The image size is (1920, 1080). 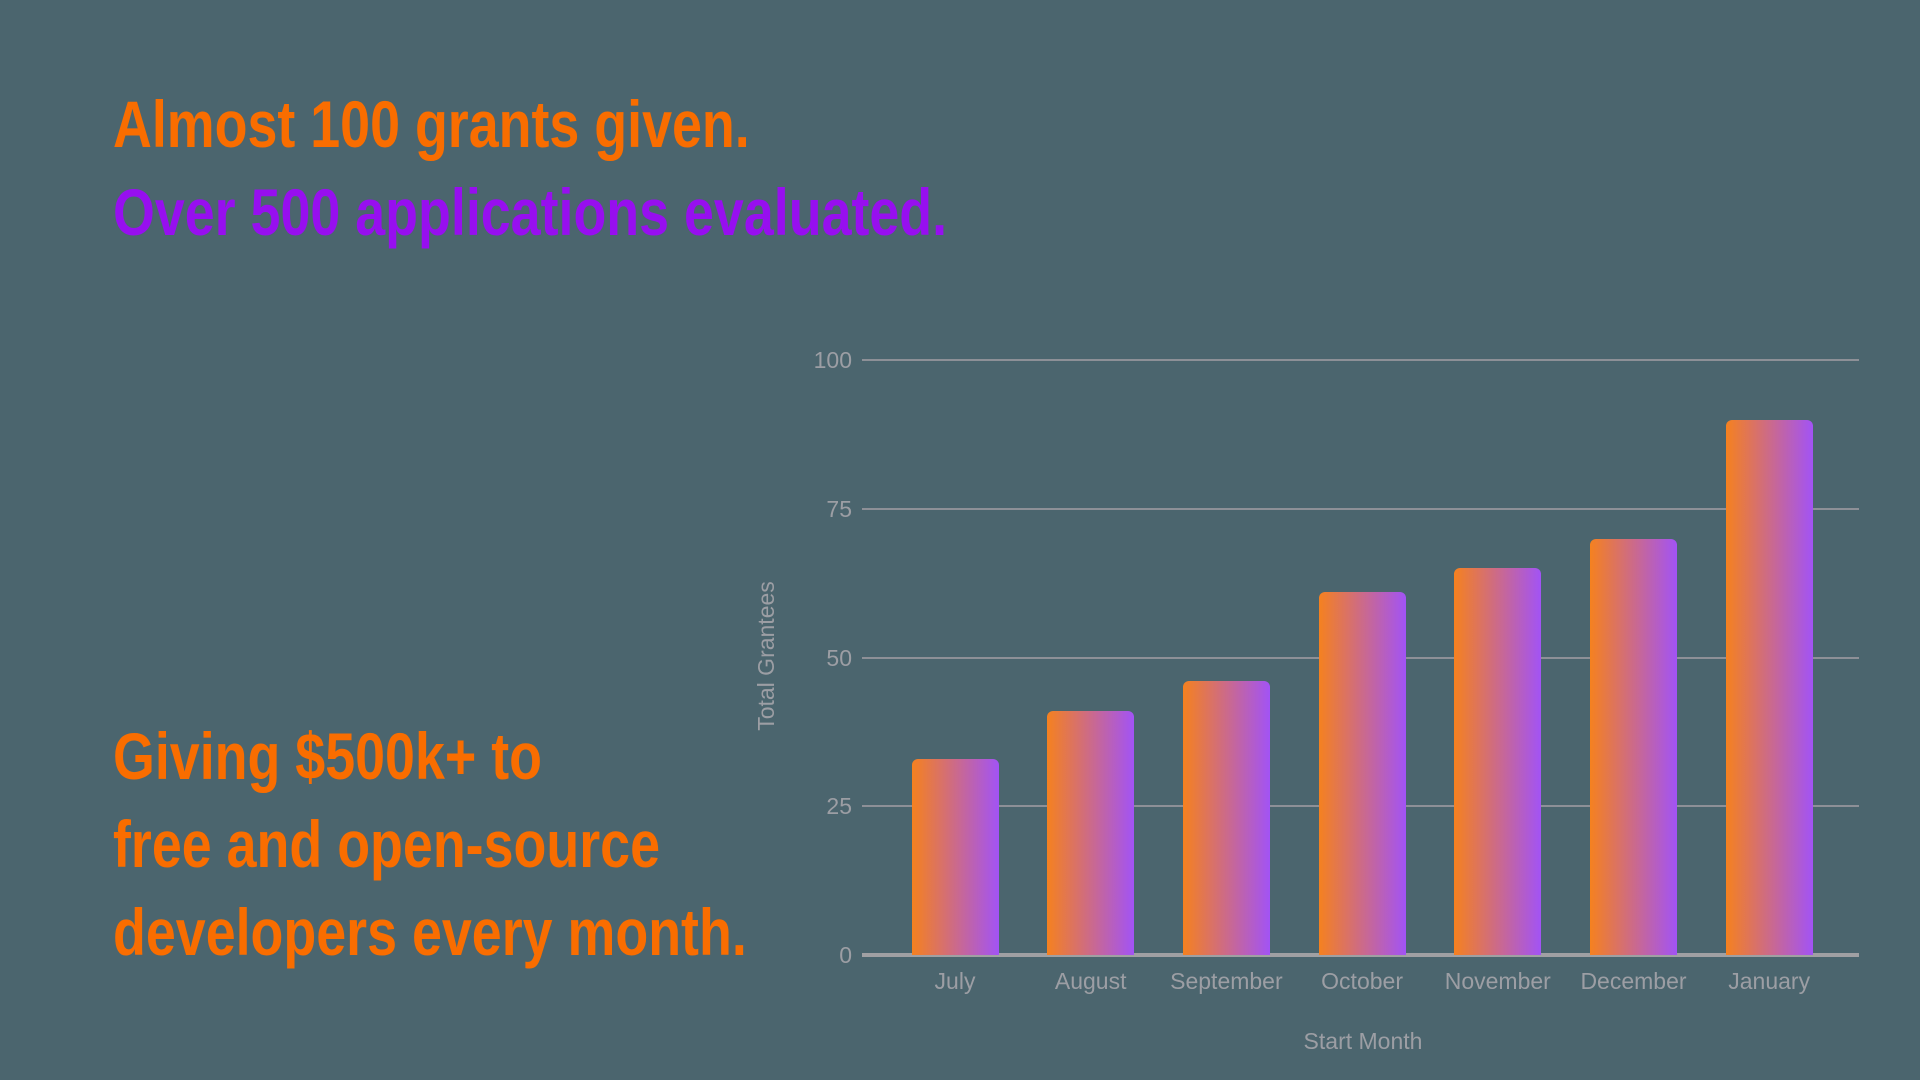 What do you see at coordinates (430, 932) in the screenshot?
I see `subheadline-line3: developers every month.` at bounding box center [430, 932].